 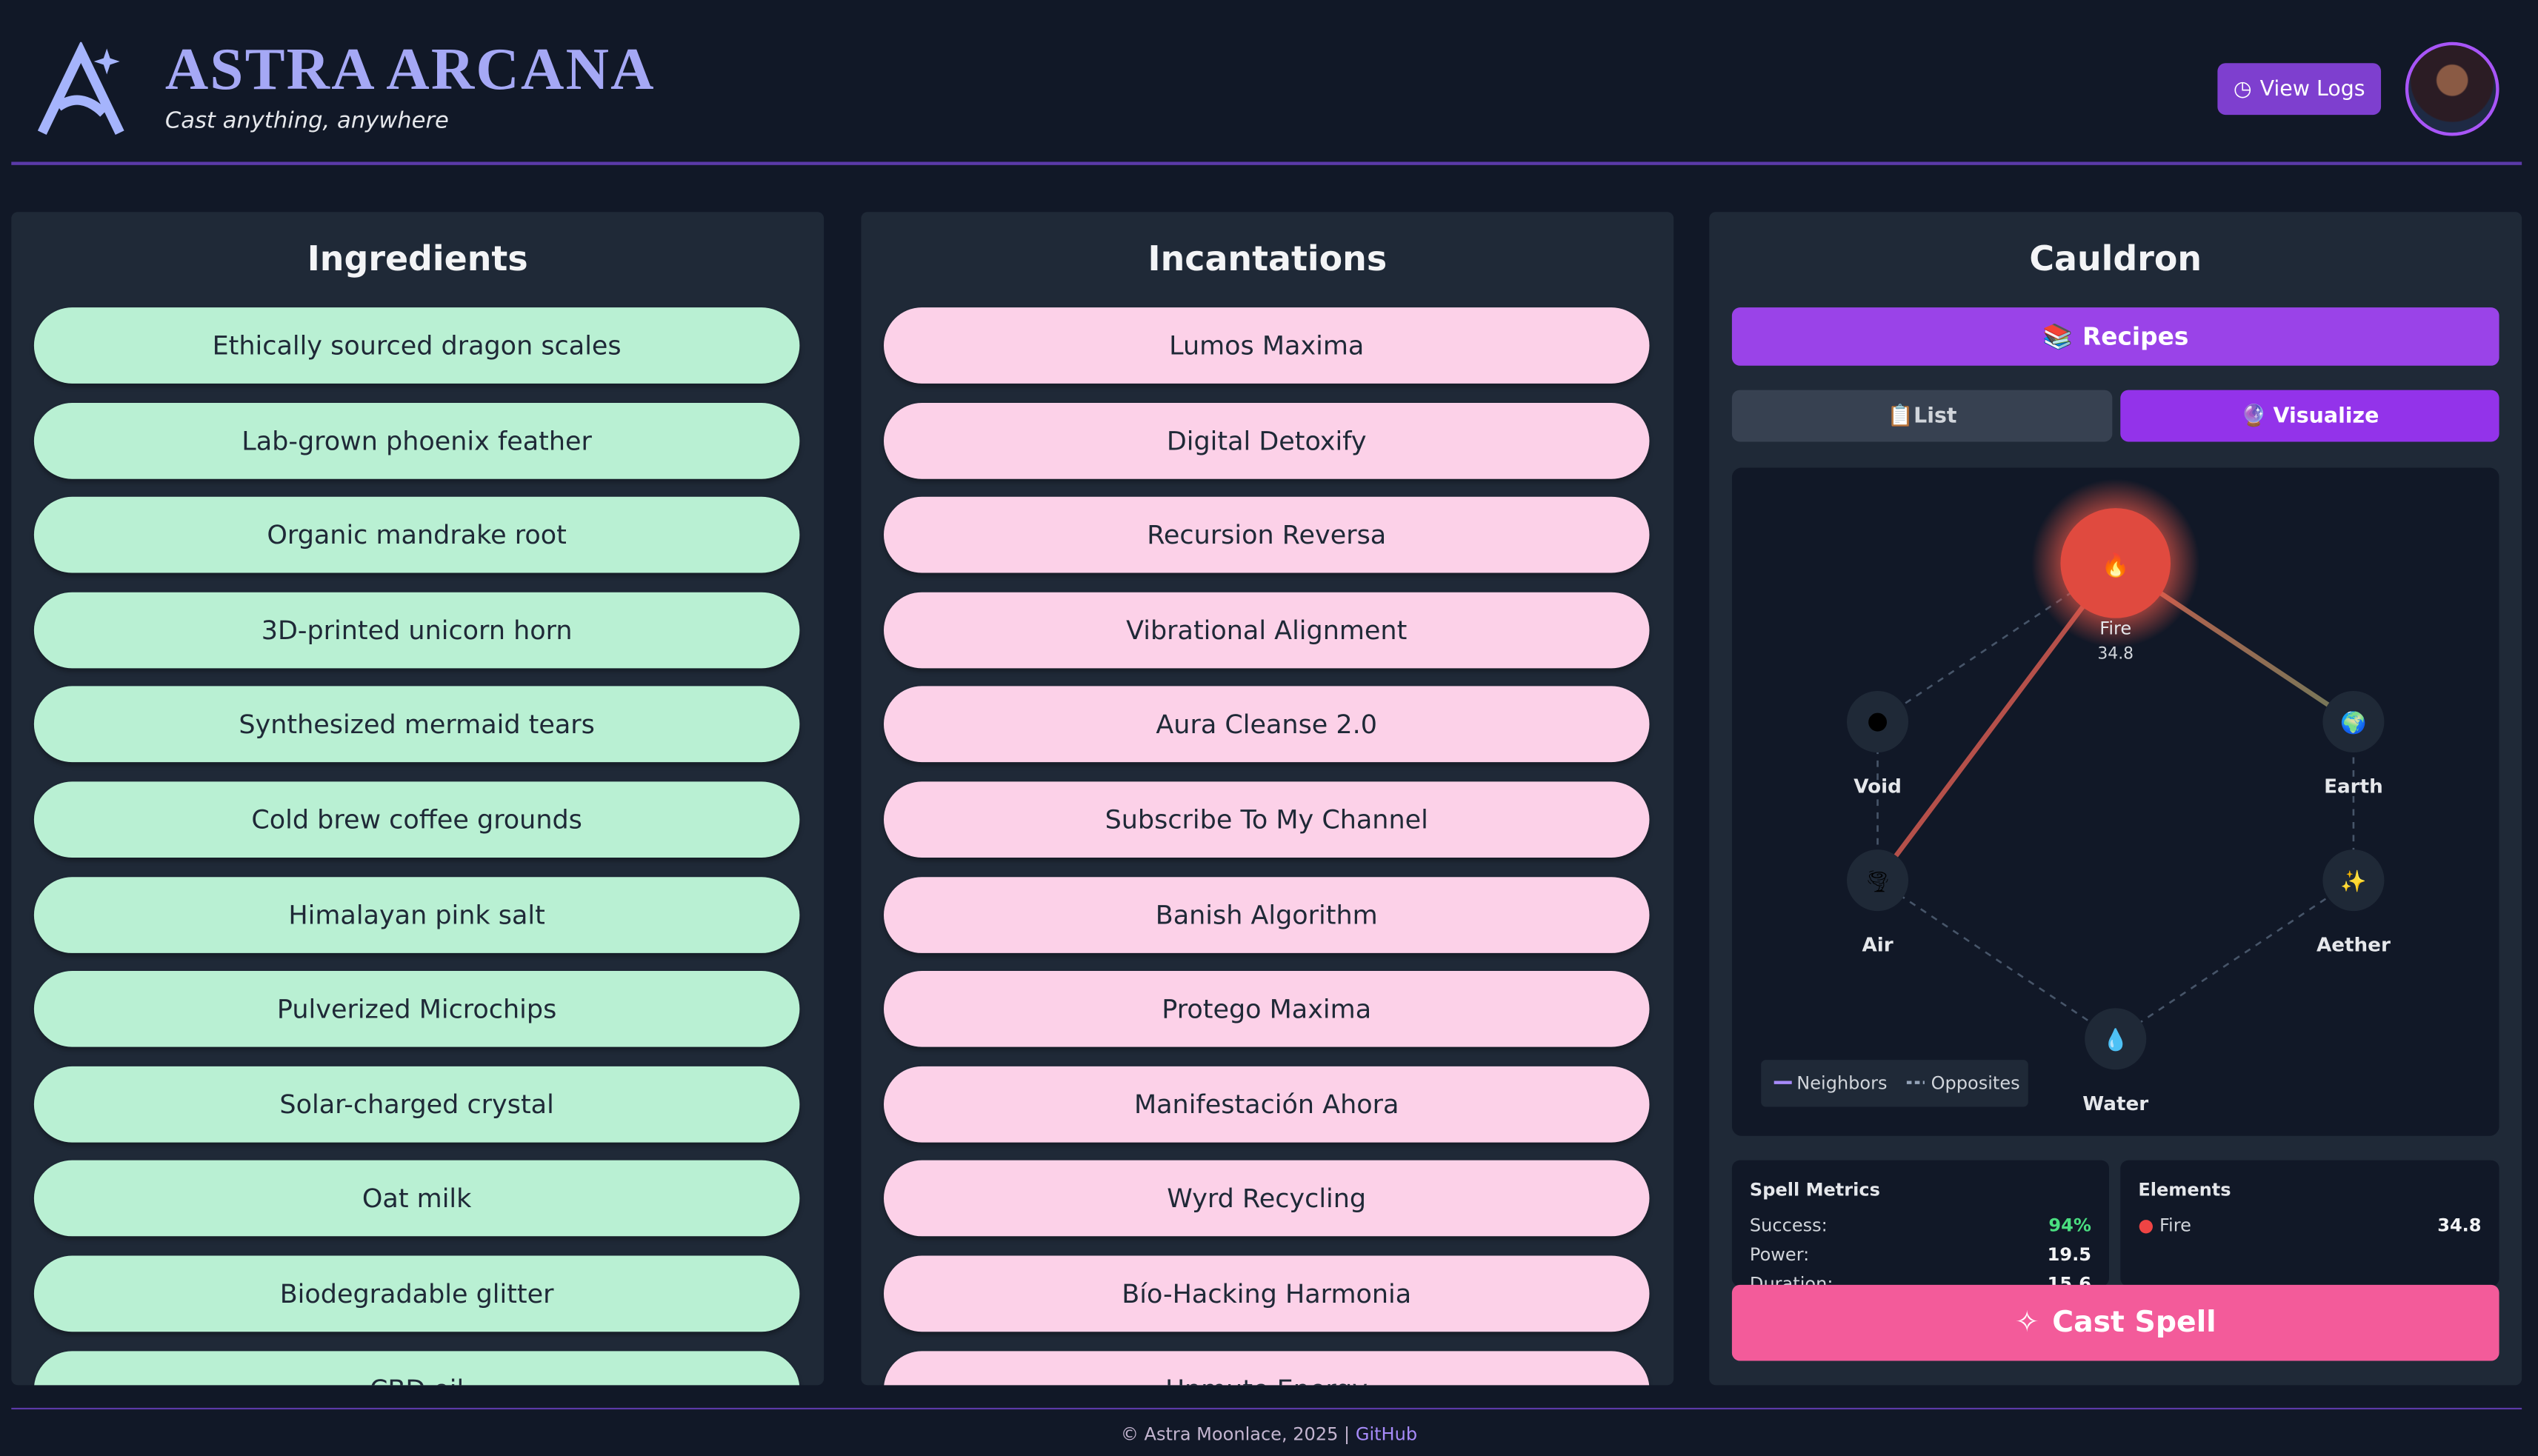 What do you see at coordinates (2353, 787) in the screenshot?
I see `node-label: Earth` at bounding box center [2353, 787].